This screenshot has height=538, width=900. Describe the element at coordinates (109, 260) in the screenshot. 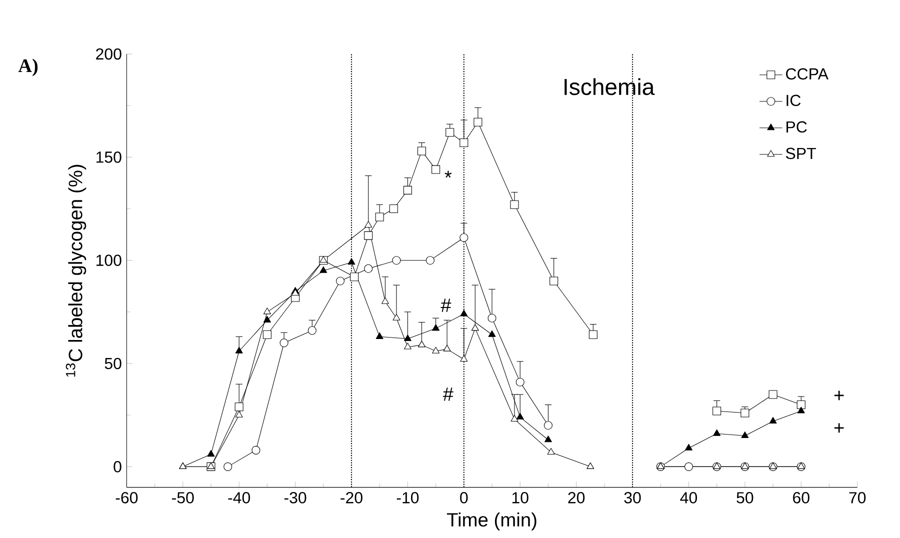

I see `y-tick-label: 100` at that location.